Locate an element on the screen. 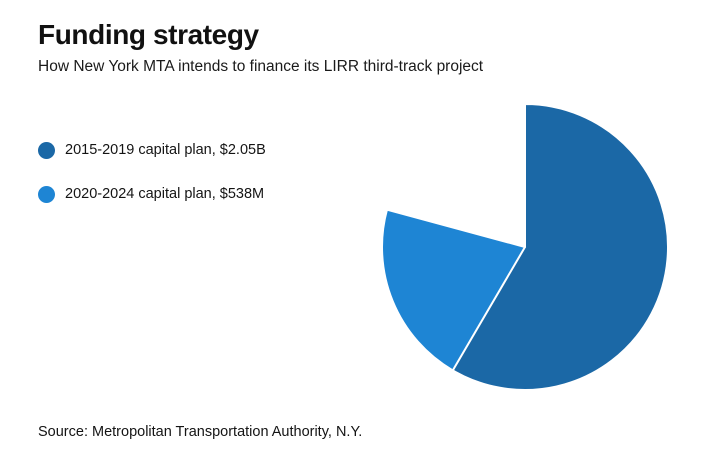 This screenshot has width=712, height=464. legend-item-2020-2024: 2020-2024 capital plan, $538M is located at coordinates (198, 194).